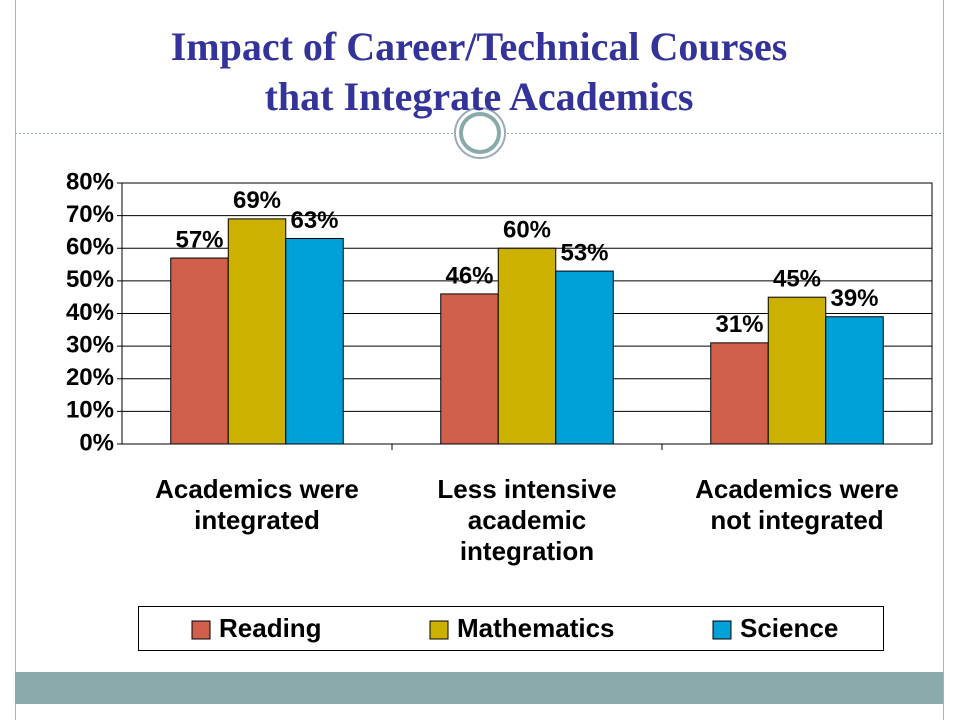 Image resolution: width=960 pixels, height=720 pixels. Describe the element at coordinates (797, 504) in the screenshot. I see `x-tick-label: Academics were not integrated` at that location.